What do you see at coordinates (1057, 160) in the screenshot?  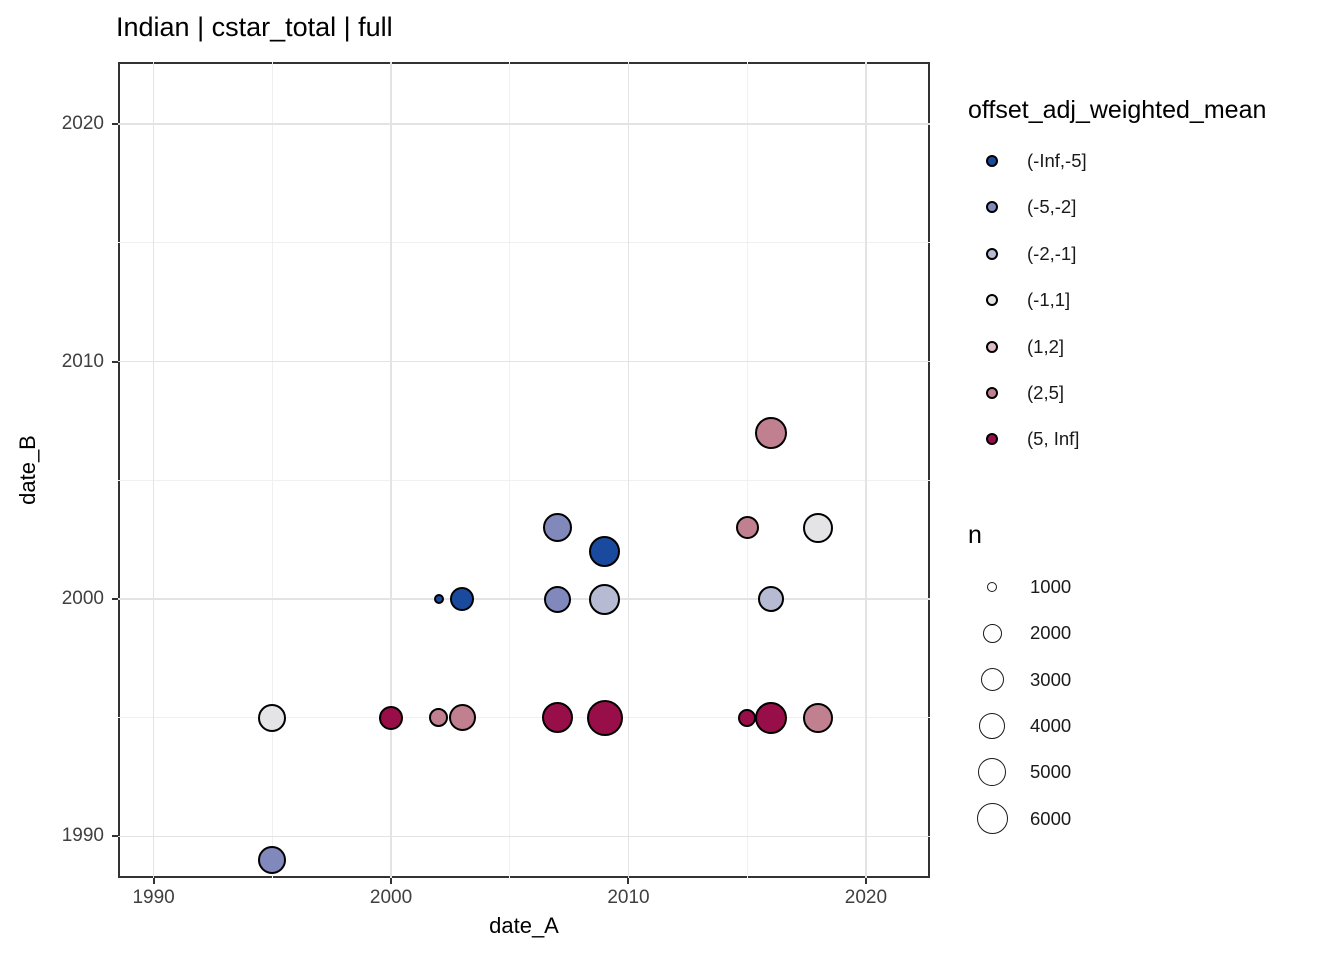 I see `color-legend-label: (-Inf,-5]` at bounding box center [1057, 160].